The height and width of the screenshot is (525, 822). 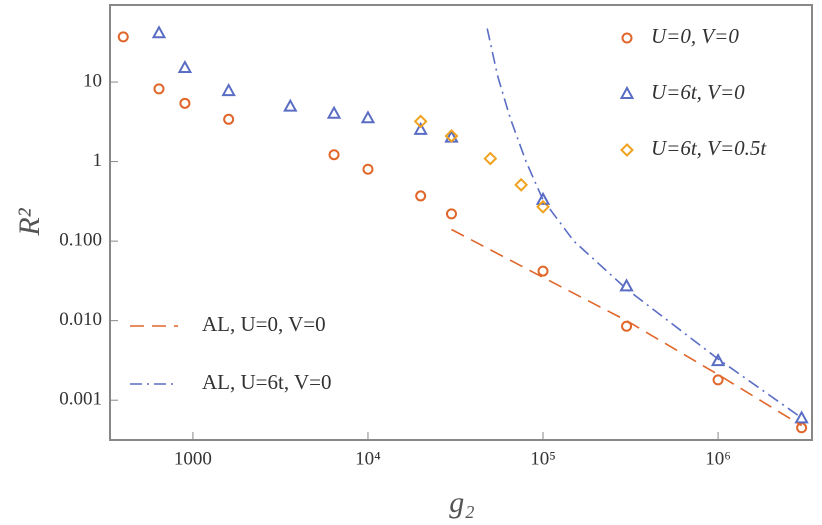 I want to click on y-tick-label: 0.100, so click(x=80, y=239).